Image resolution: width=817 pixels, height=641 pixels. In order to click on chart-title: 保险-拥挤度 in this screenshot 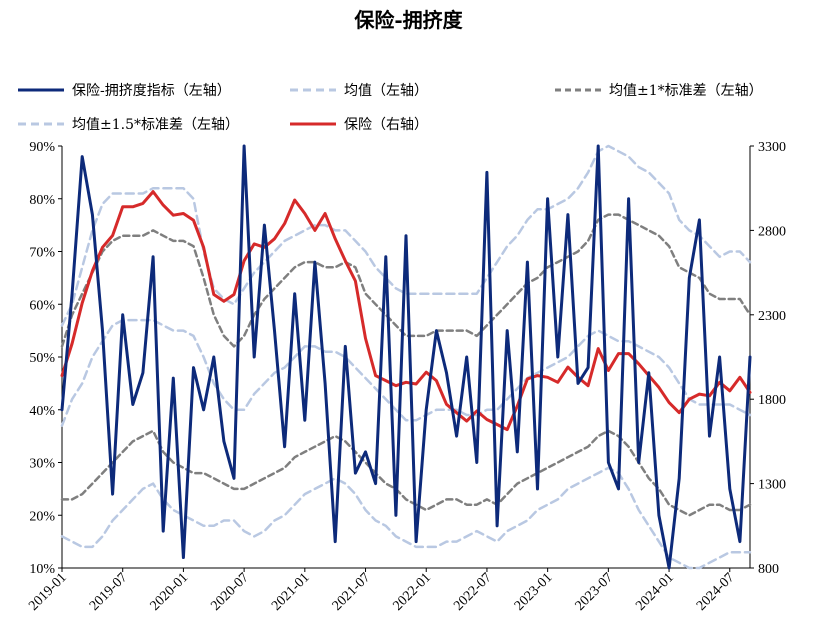, I will do `click(408, 20)`.